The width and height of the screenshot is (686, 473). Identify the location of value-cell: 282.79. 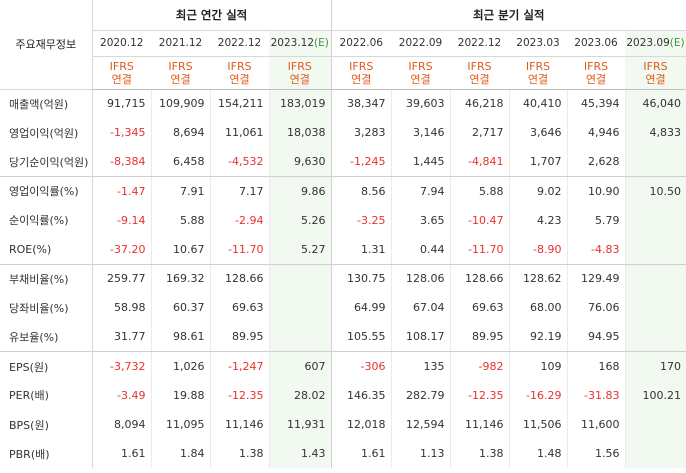
(420, 395).